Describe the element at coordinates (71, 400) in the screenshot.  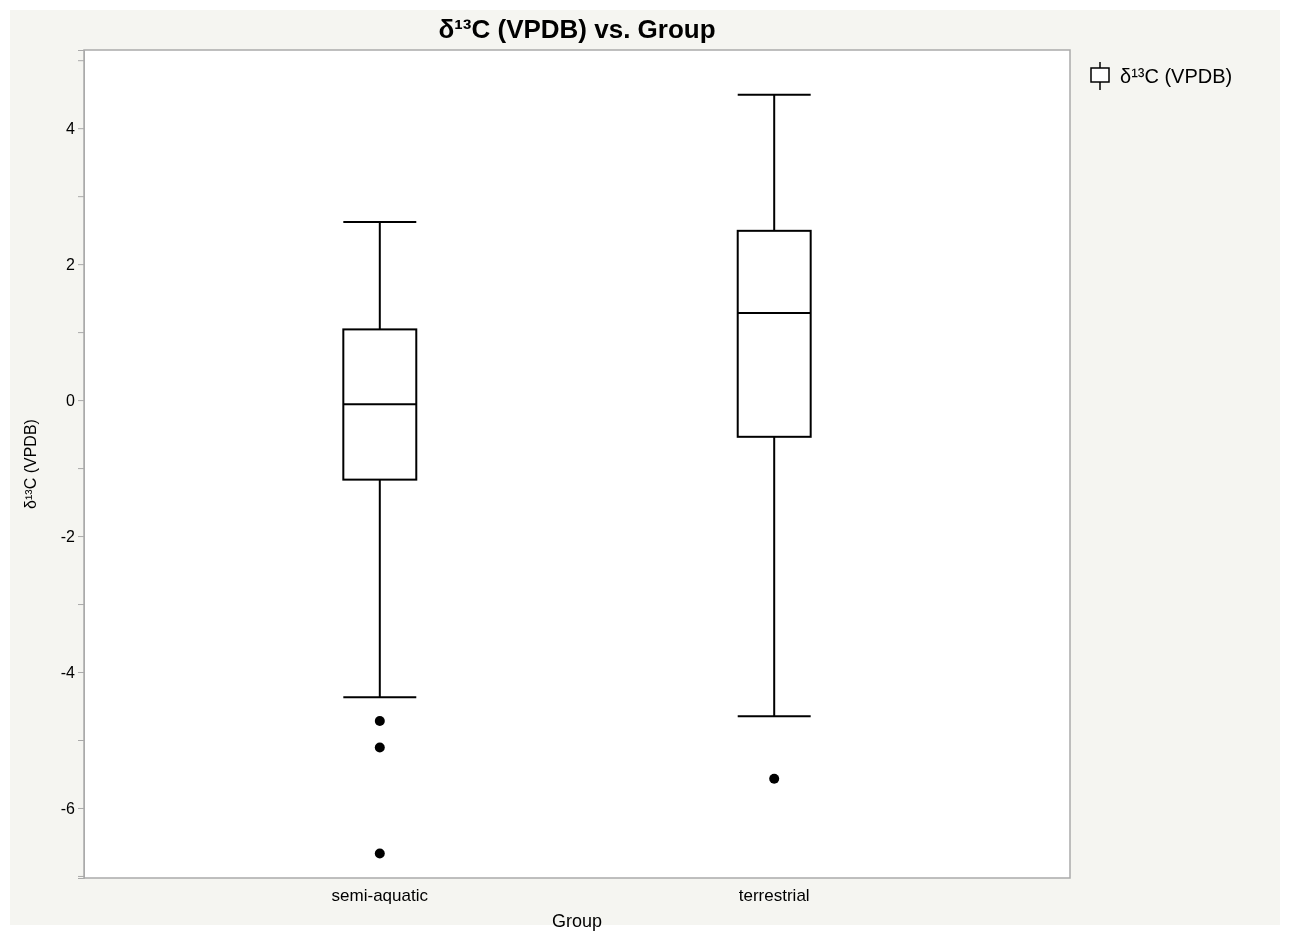
I see `y-tick-label: 0` at that location.